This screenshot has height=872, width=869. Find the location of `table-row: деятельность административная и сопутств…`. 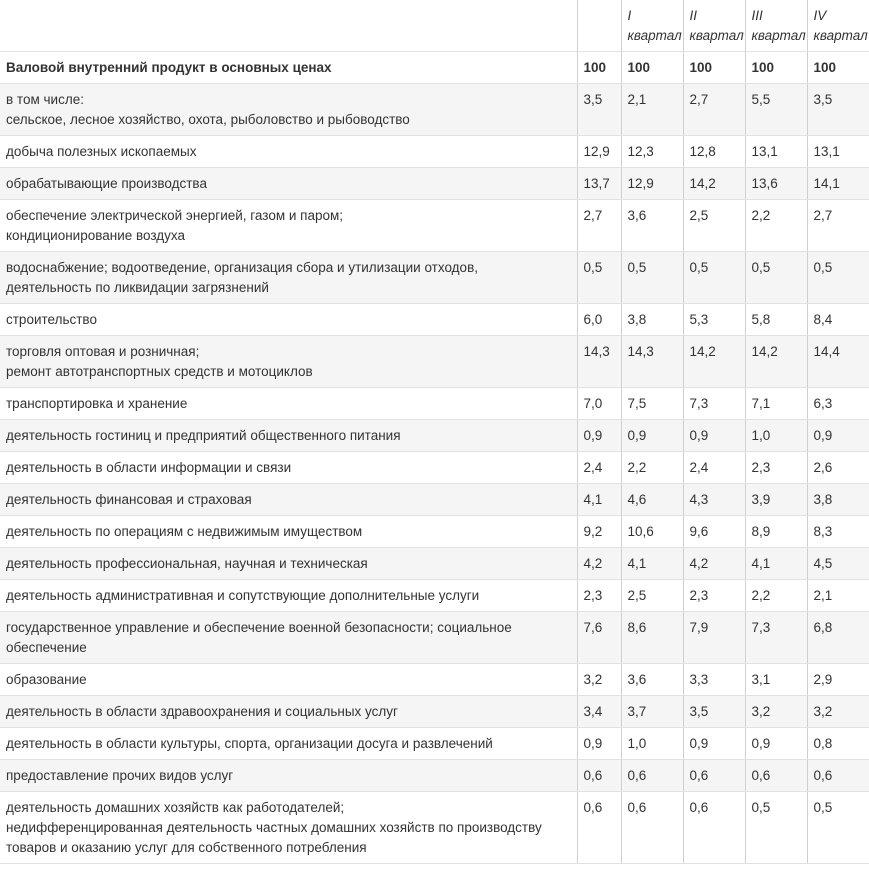

table-row: деятельность административная и сопутств… is located at coordinates (434, 595).